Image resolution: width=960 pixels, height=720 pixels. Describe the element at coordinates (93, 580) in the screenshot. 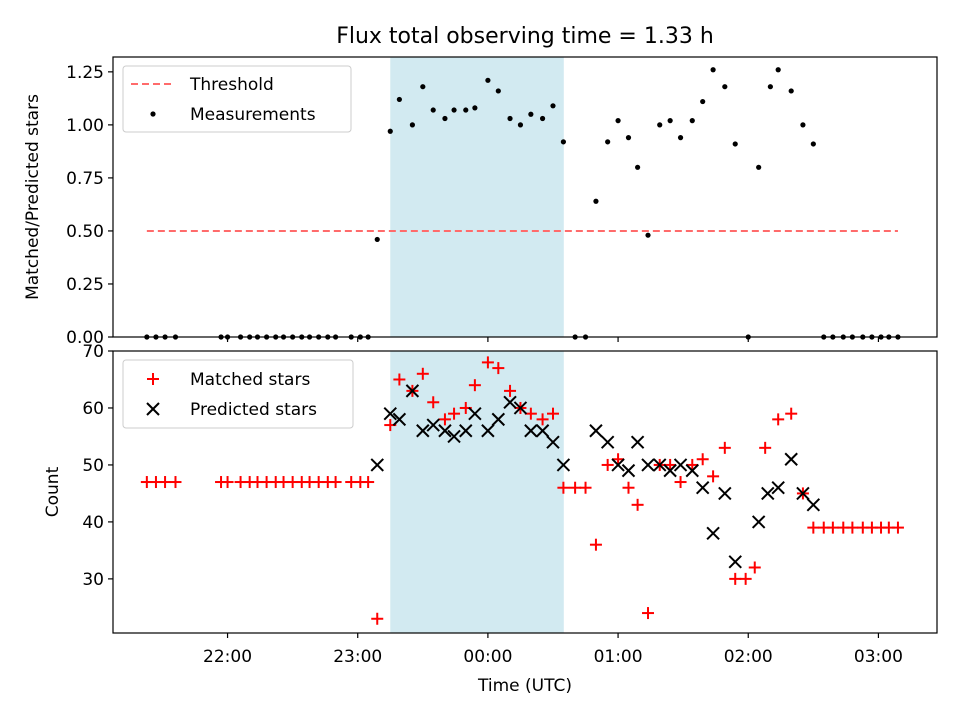

I see `y-tick-label: 30` at that location.